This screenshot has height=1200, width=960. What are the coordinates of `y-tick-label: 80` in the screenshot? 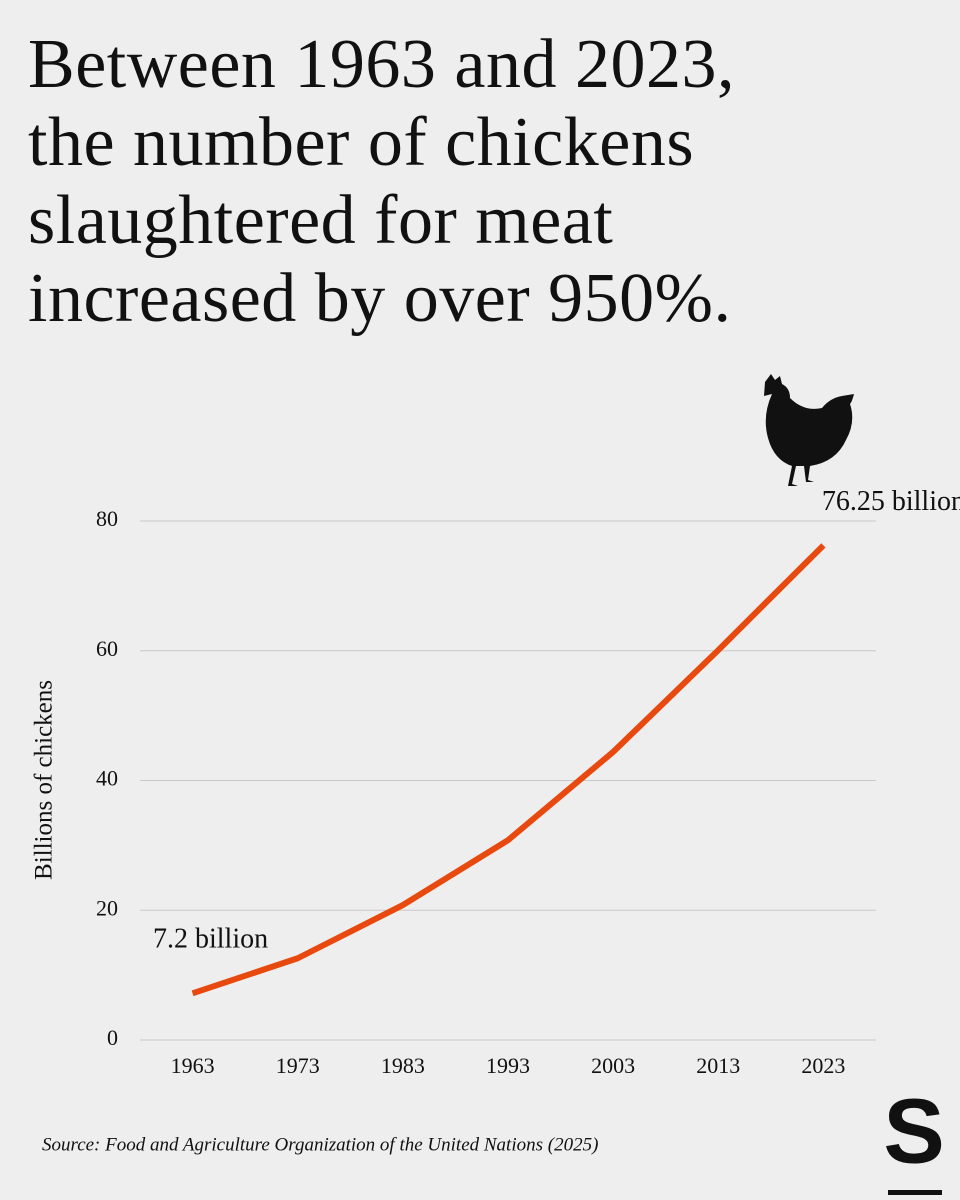 It's located at (107, 518).